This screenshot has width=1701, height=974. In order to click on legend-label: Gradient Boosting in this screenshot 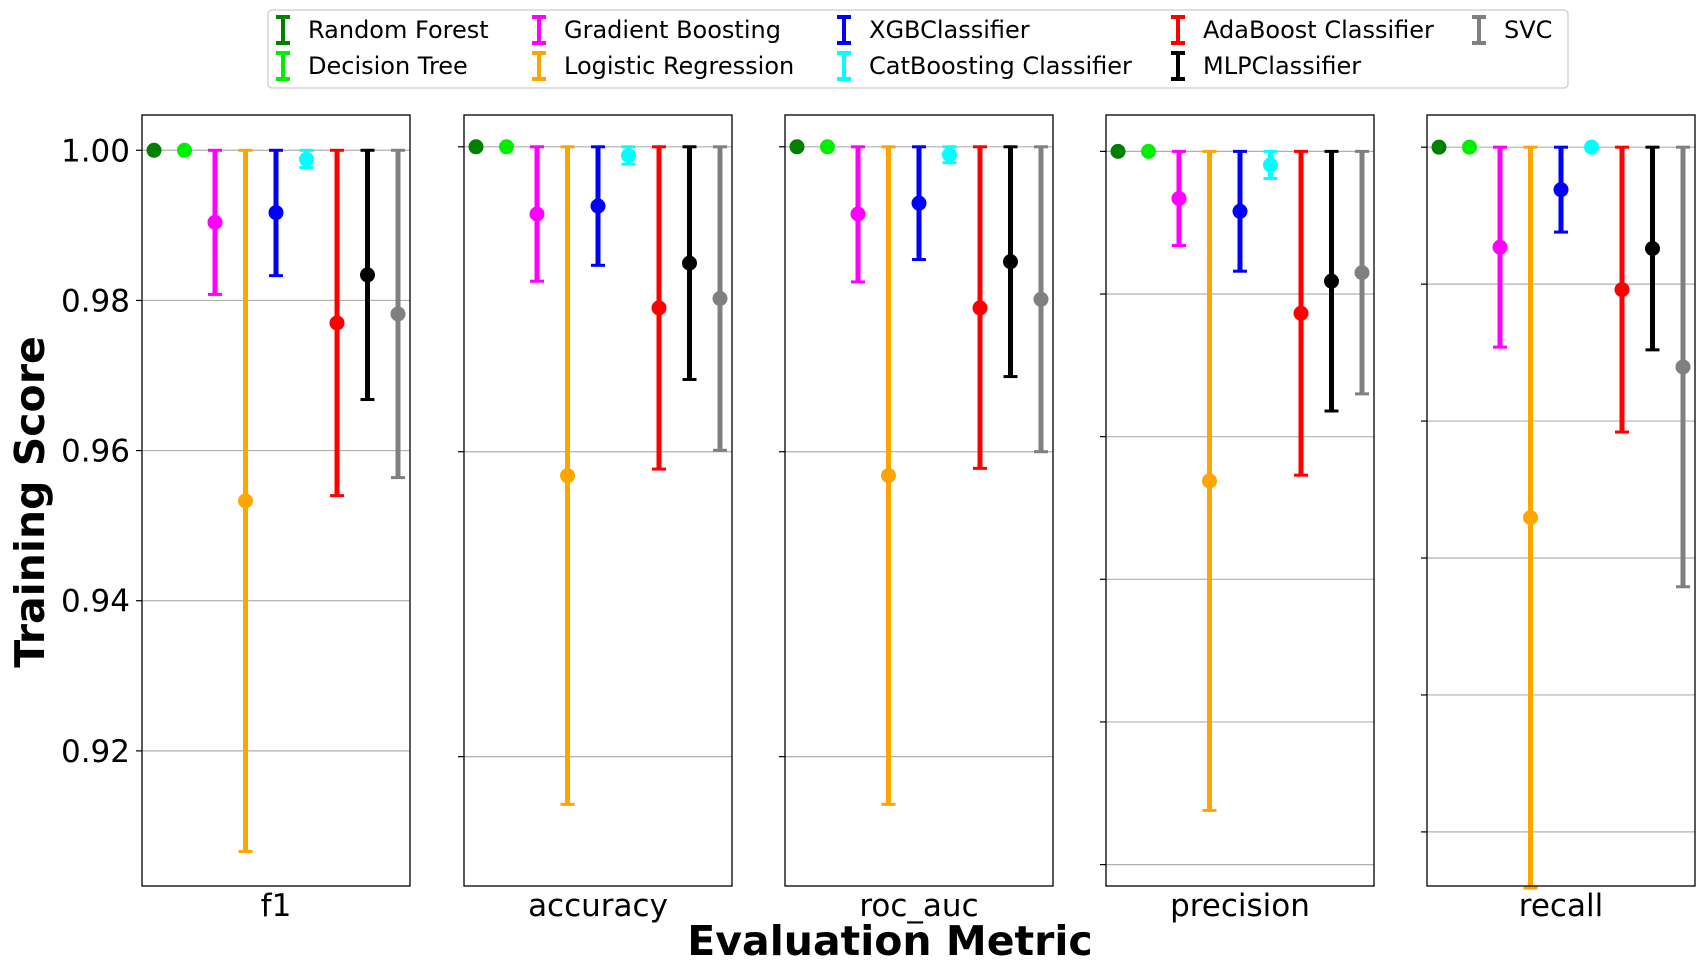, I will do `click(672, 30)`.